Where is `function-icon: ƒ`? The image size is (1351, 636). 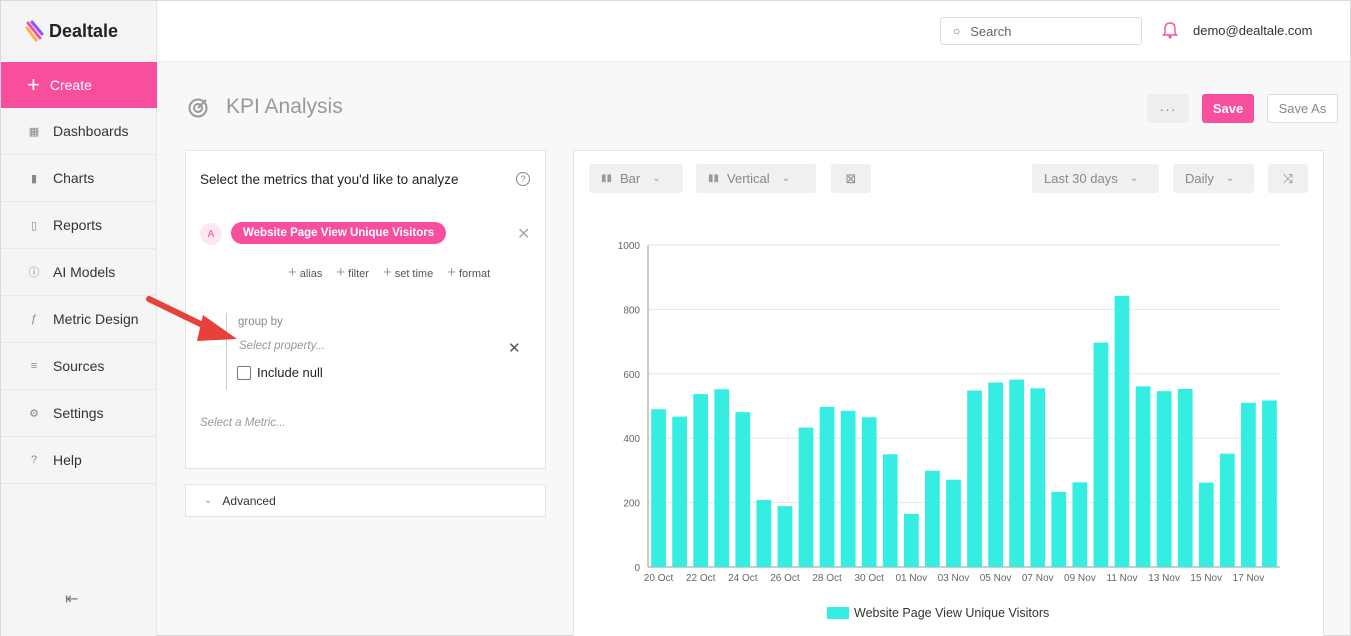 function-icon: ƒ is located at coordinates (34, 319).